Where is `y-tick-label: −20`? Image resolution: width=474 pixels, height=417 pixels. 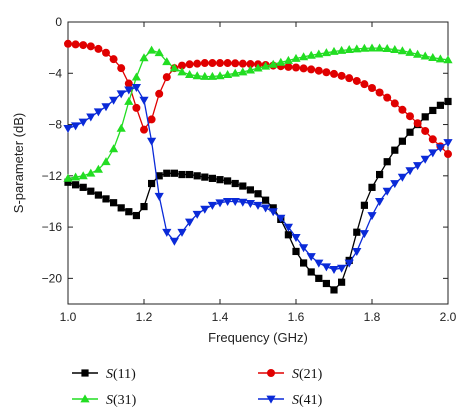
y-tick-label: −20 is located at coordinates (52, 278).